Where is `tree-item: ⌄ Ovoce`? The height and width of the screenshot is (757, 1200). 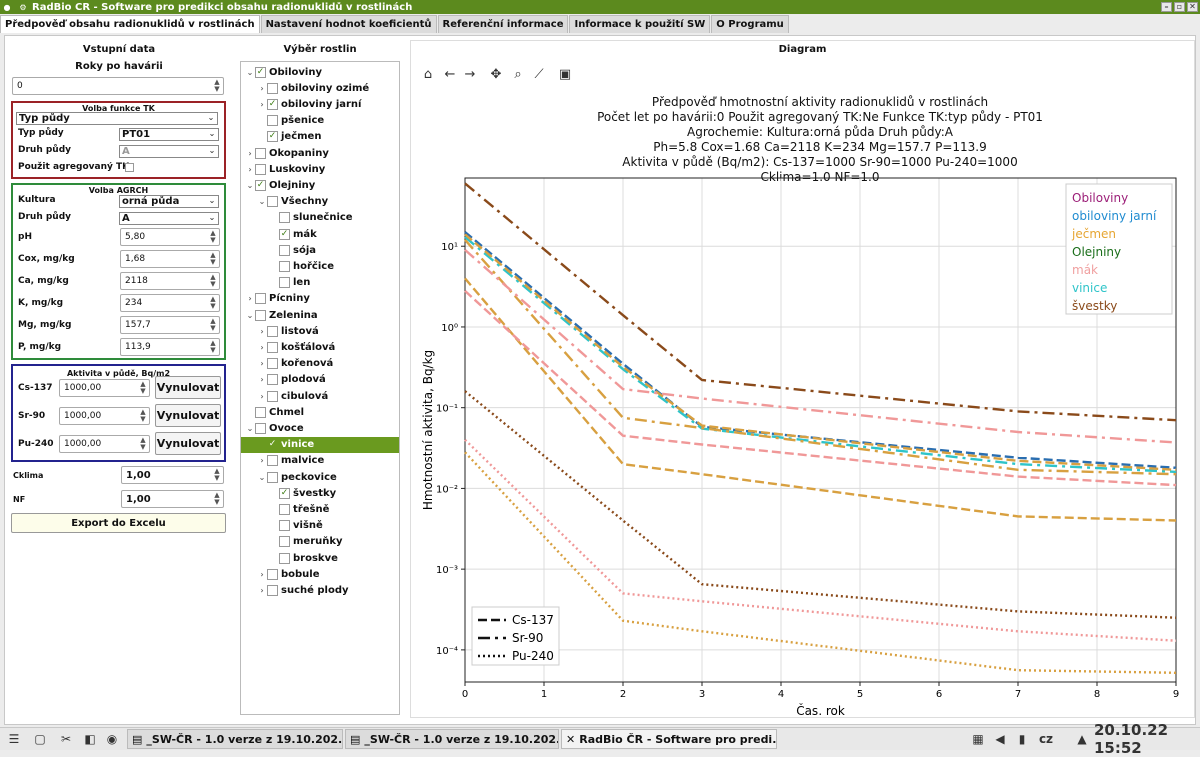 tree-item: ⌄ Ovoce is located at coordinates (320, 428).